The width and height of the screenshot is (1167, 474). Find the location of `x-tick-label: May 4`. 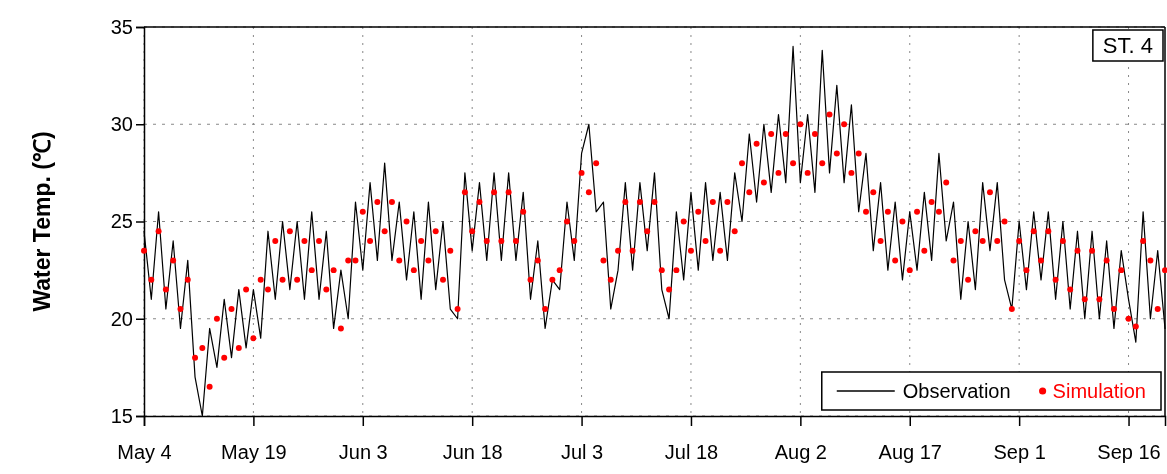

x-tick-label: May 4 is located at coordinates (144, 452).